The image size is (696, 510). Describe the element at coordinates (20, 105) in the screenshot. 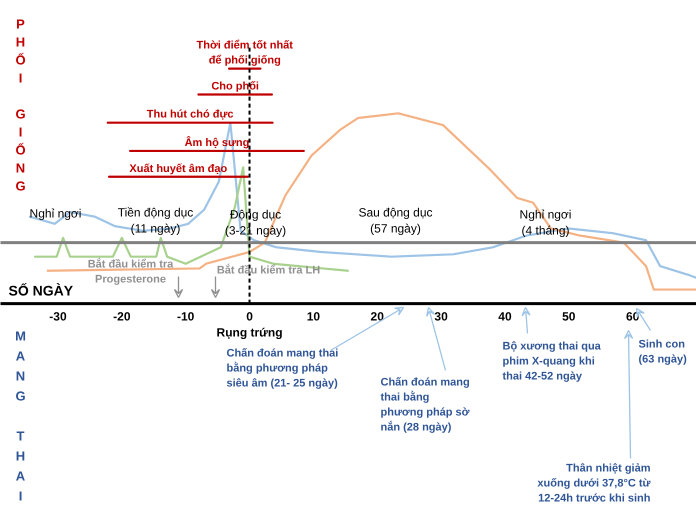

I see `text: PHỐI GIỐNG` at that location.